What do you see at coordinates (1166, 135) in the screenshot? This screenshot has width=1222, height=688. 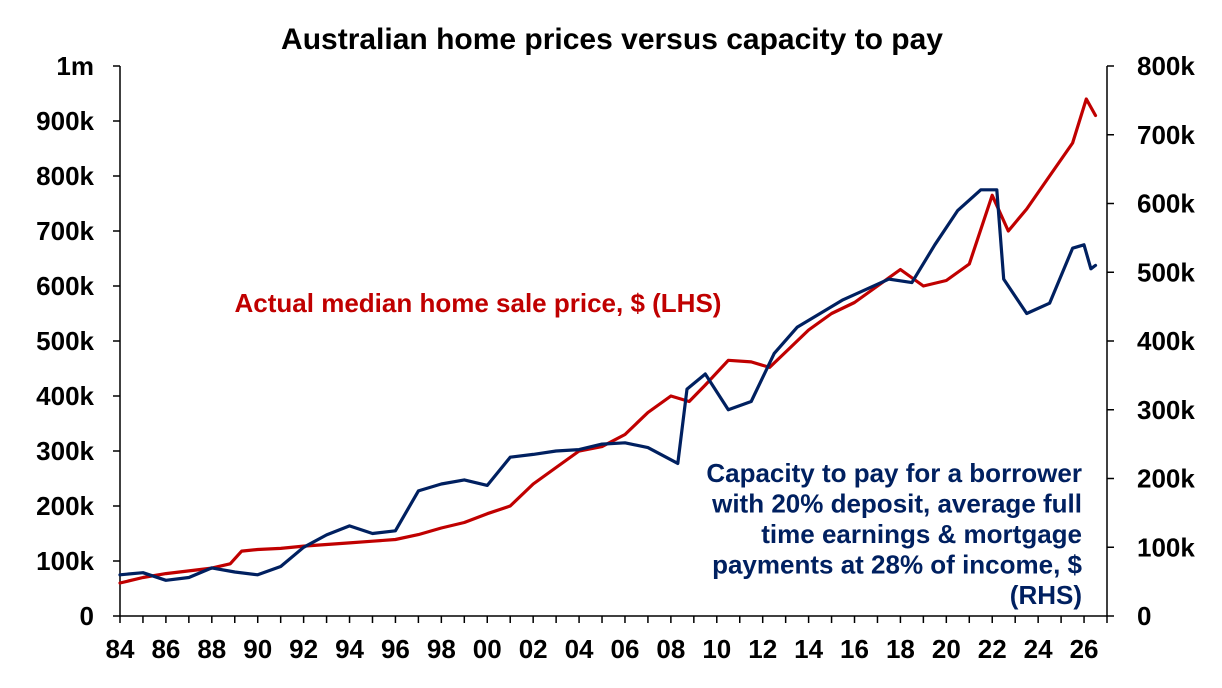 I see `y-right-tick-label: 700k` at bounding box center [1166, 135].